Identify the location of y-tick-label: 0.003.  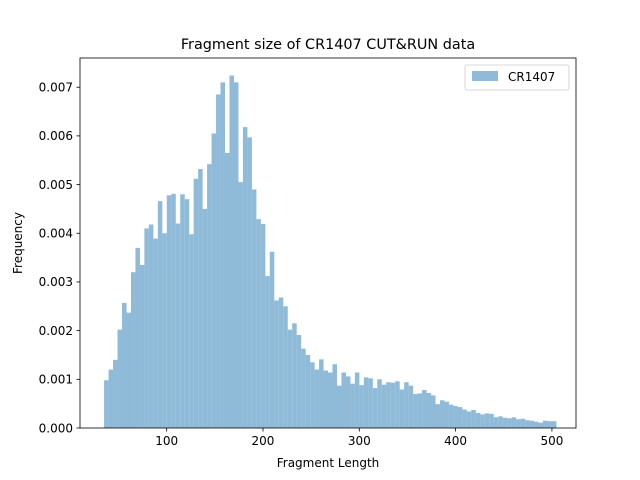
(56, 282).